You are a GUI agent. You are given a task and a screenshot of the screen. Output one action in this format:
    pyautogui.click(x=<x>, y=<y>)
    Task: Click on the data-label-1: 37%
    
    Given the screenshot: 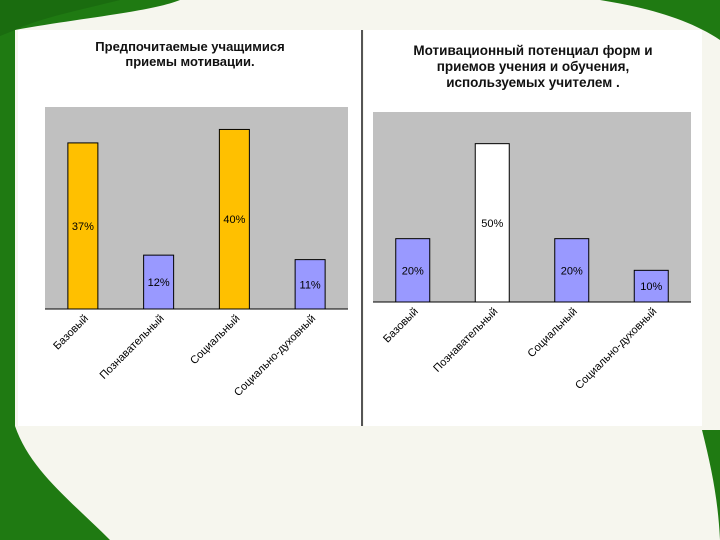 What is the action you would take?
    pyautogui.click(x=83, y=227)
    